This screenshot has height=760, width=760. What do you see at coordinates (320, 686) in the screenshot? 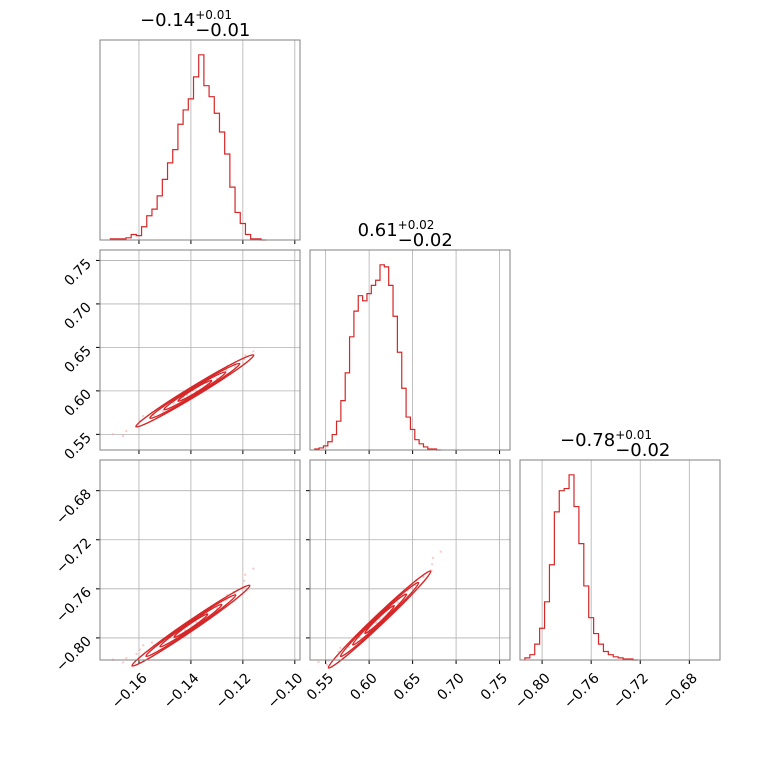
I see `x-tick-label: 0.55` at bounding box center [320, 686].